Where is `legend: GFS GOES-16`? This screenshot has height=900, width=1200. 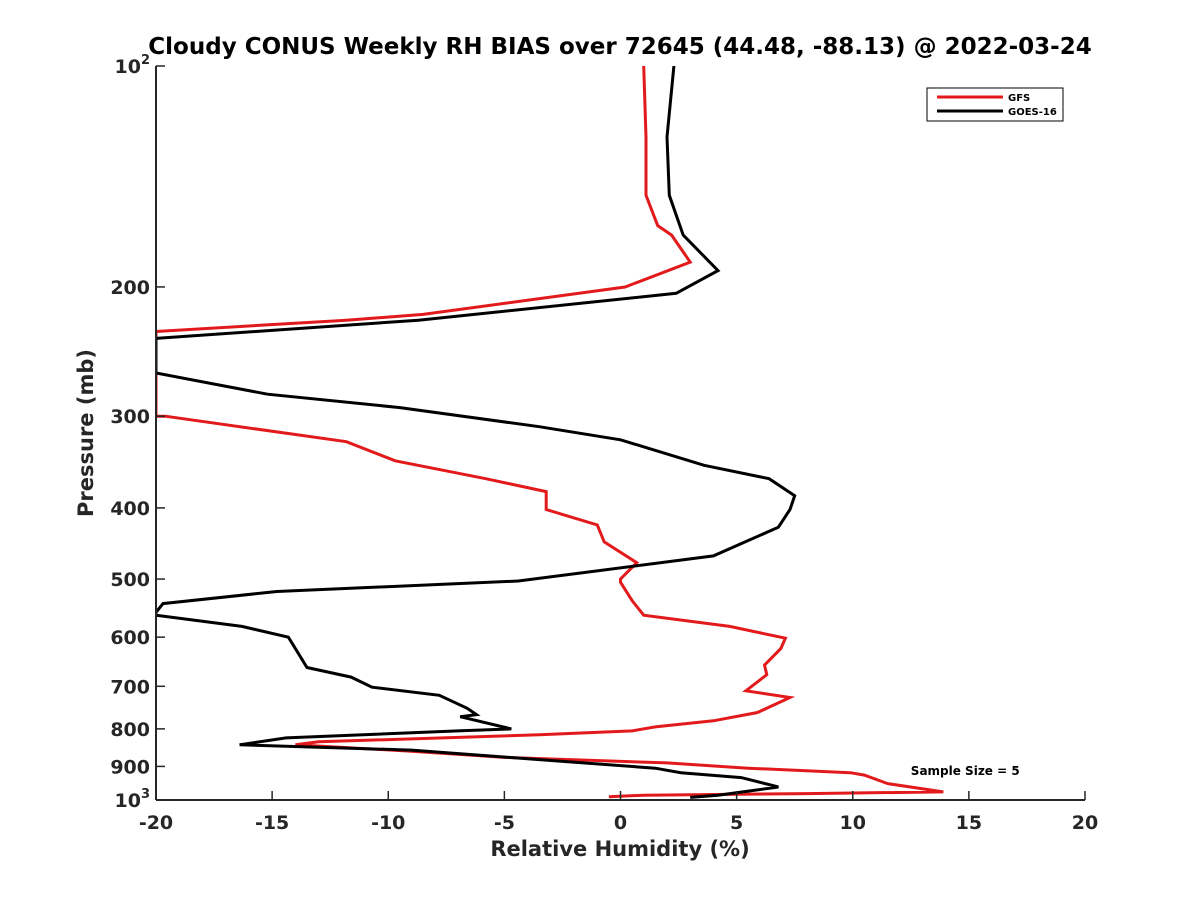 legend: GFS GOES-16 is located at coordinates (995, 104).